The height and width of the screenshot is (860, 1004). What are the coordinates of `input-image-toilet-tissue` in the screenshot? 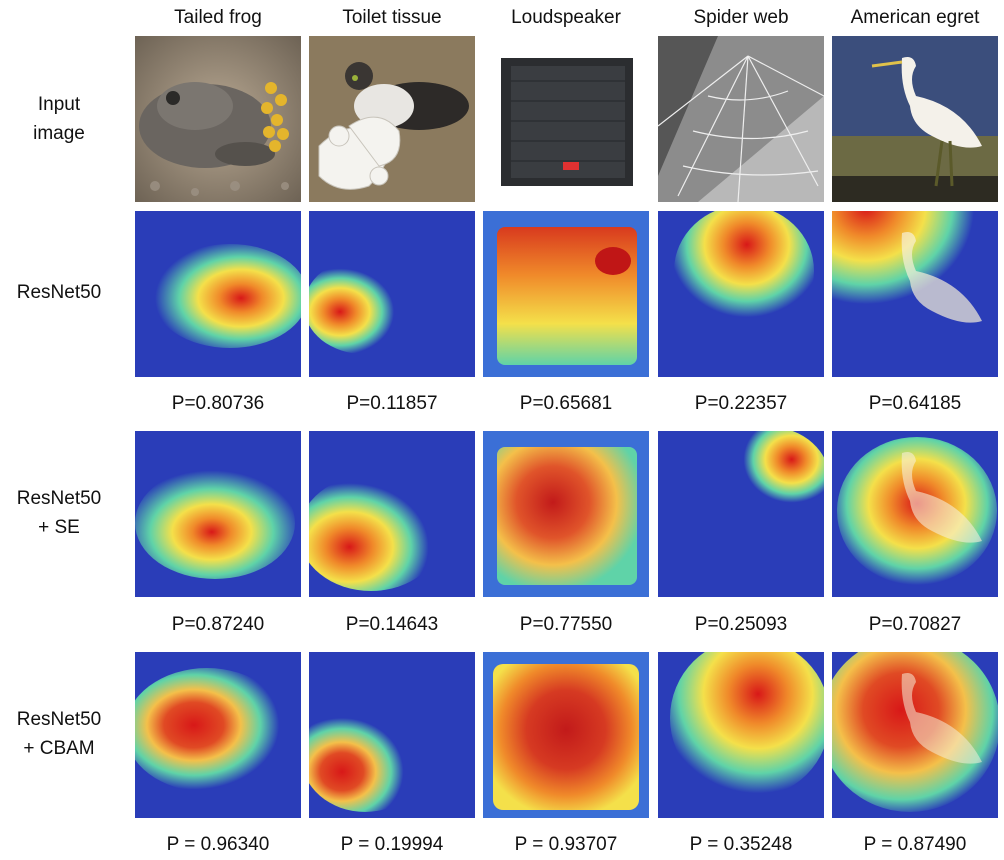 It's located at (392, 119).